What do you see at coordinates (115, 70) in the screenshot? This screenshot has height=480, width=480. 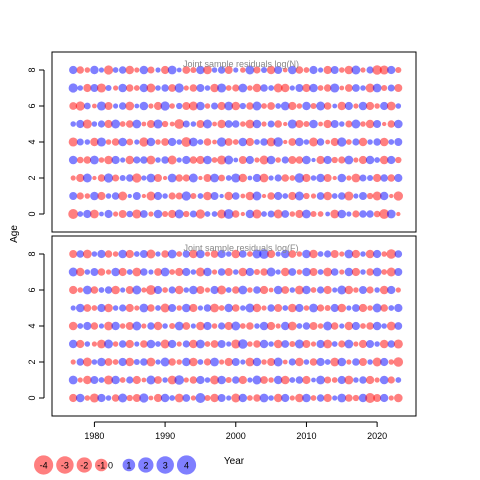 I see `residual-bubble-top-age8-1983` at bounding box center [115, 70].